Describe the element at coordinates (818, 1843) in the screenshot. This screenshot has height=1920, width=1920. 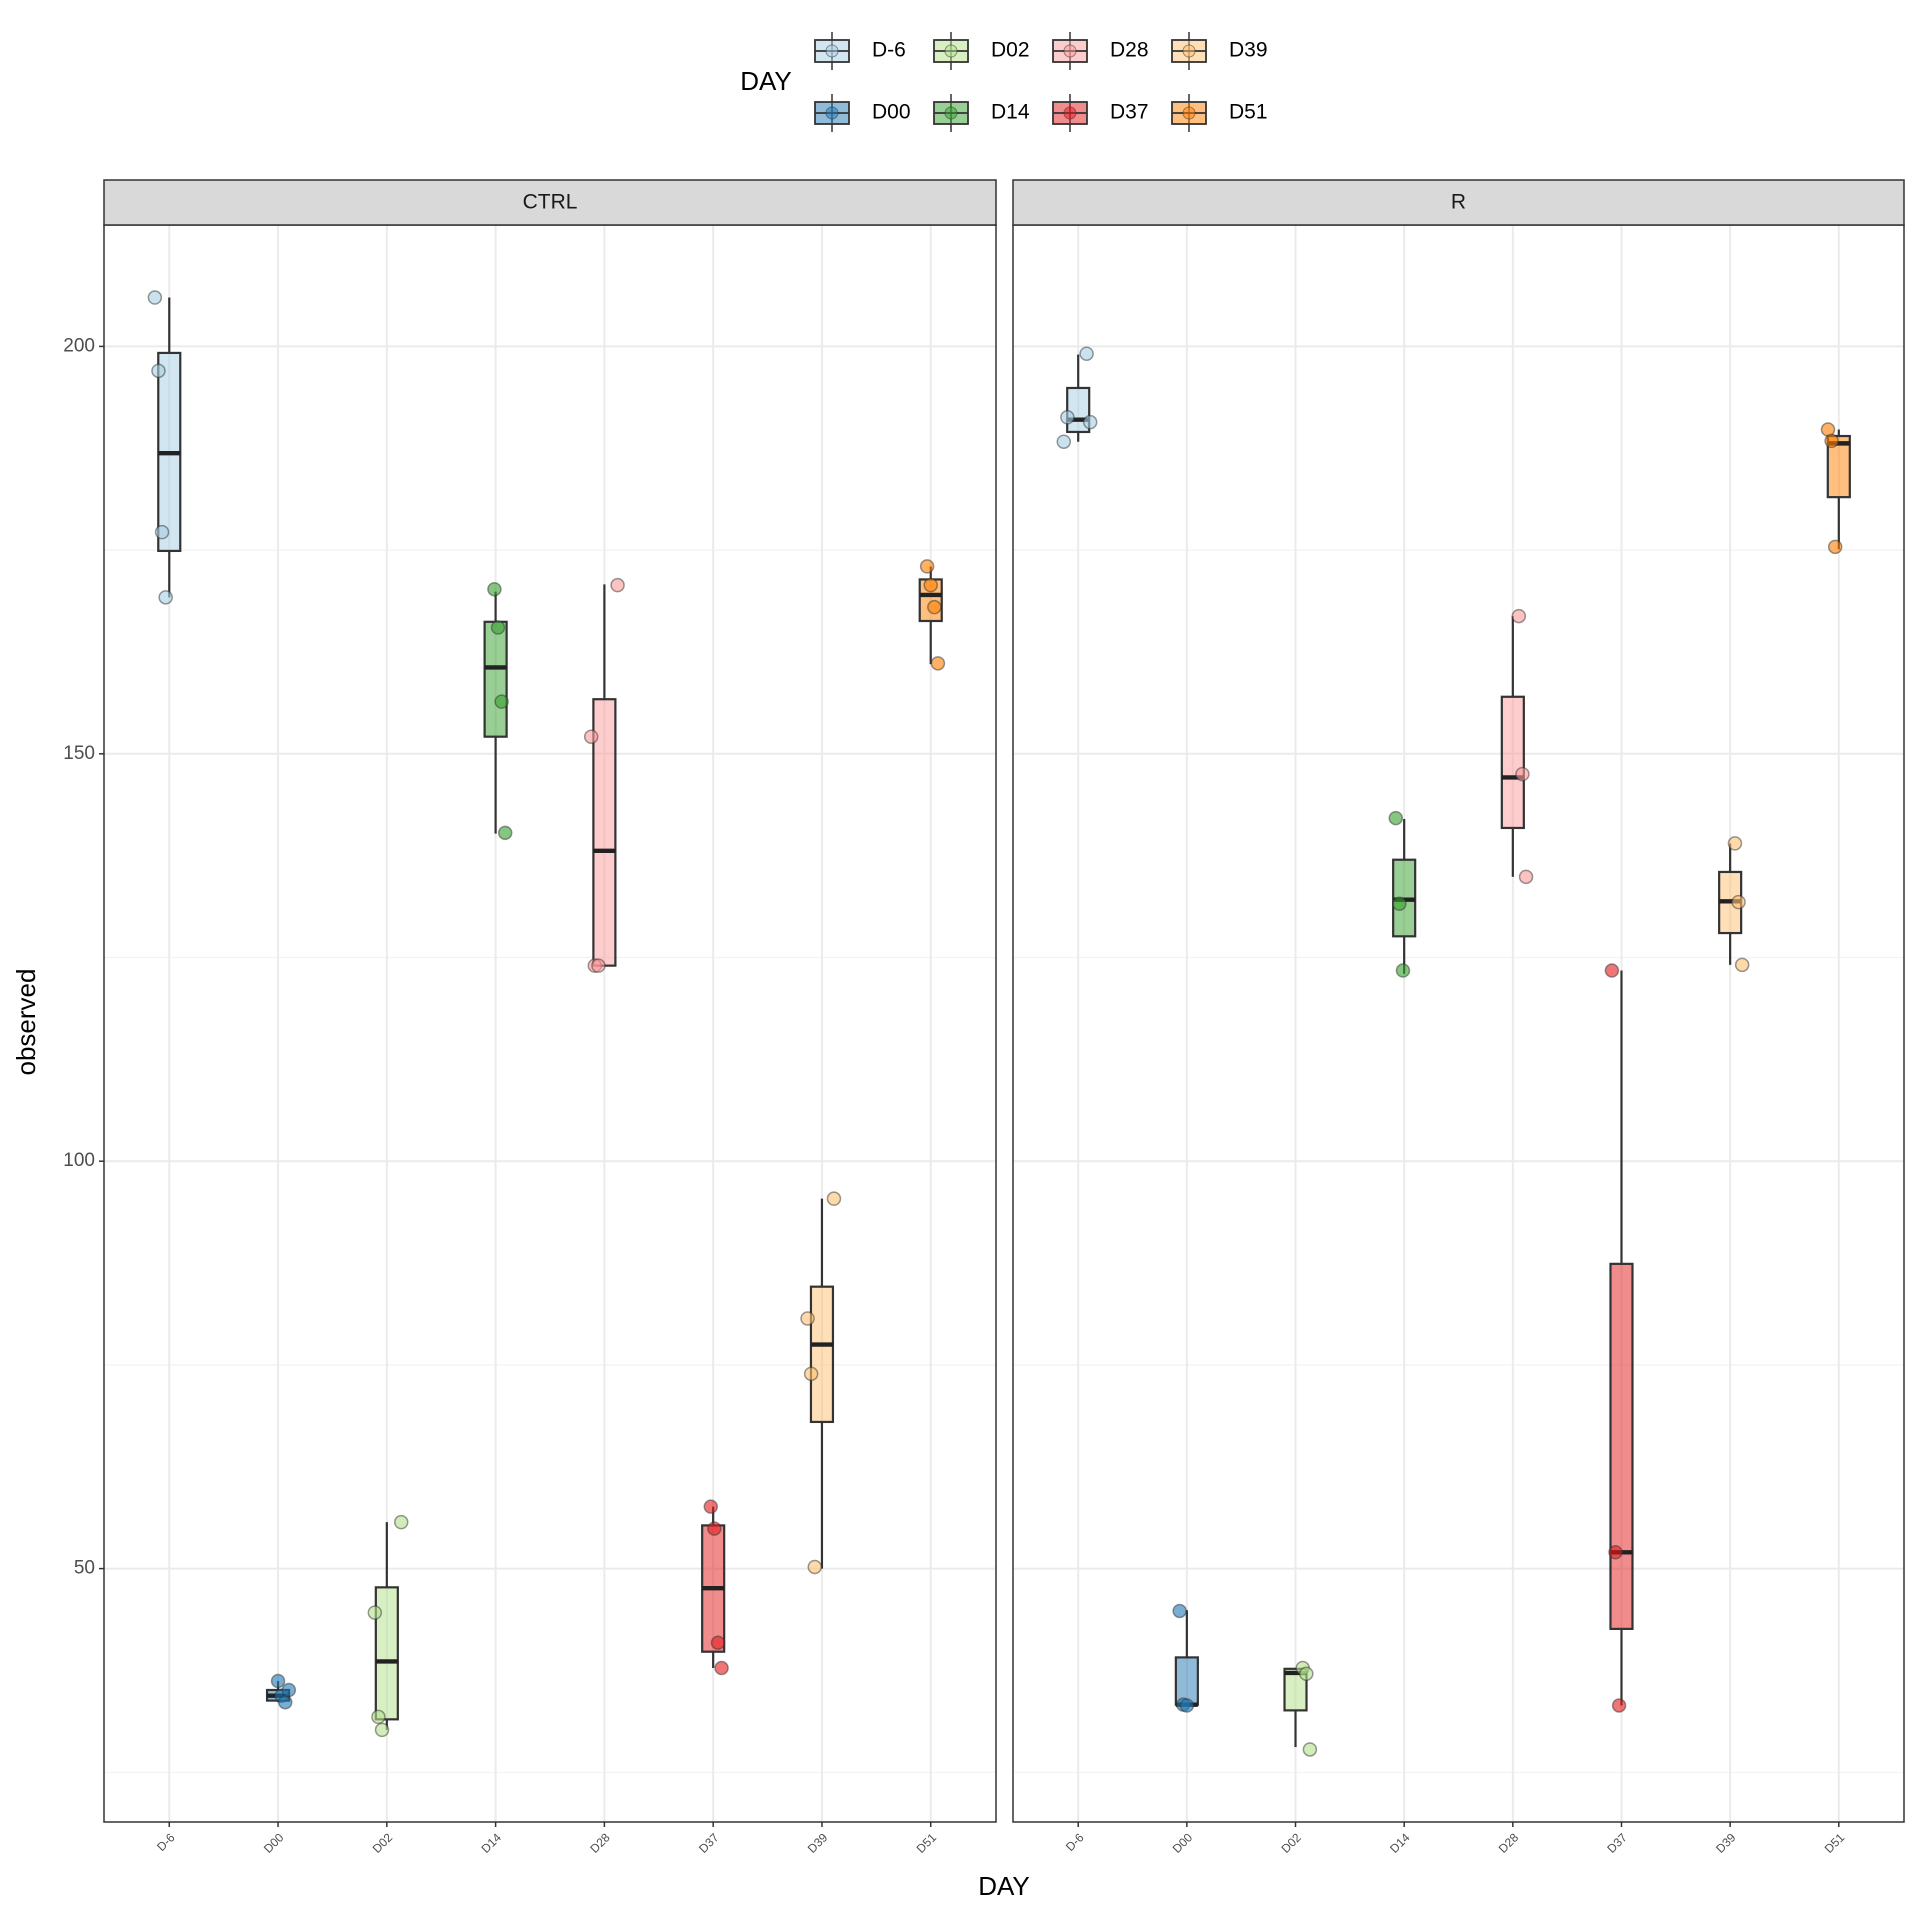
I see `x-tick-label: D39` at that location.